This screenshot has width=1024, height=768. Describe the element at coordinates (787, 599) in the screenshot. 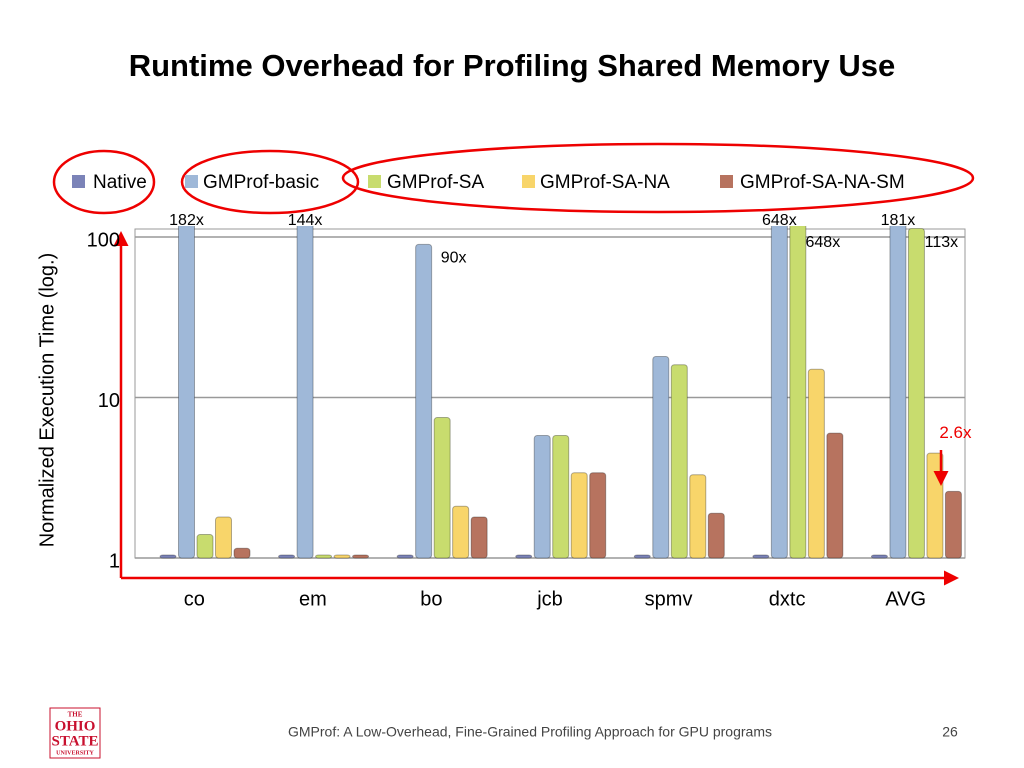

I see `x-tick-label: dxtc` at that location.